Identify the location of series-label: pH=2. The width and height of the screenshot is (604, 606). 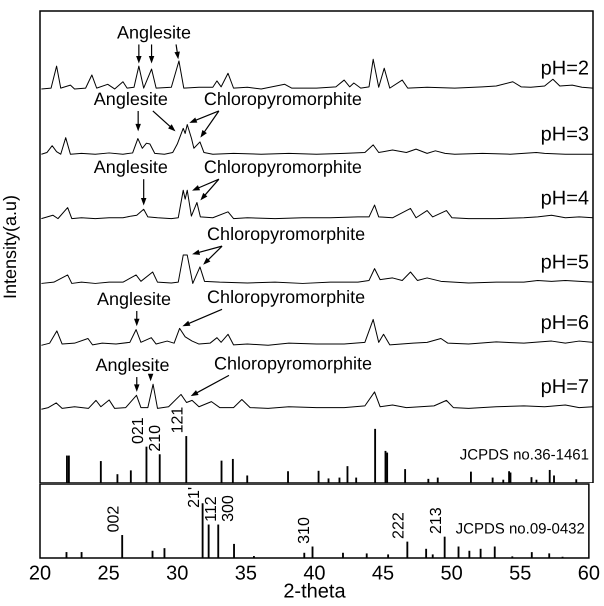
(564, 69).